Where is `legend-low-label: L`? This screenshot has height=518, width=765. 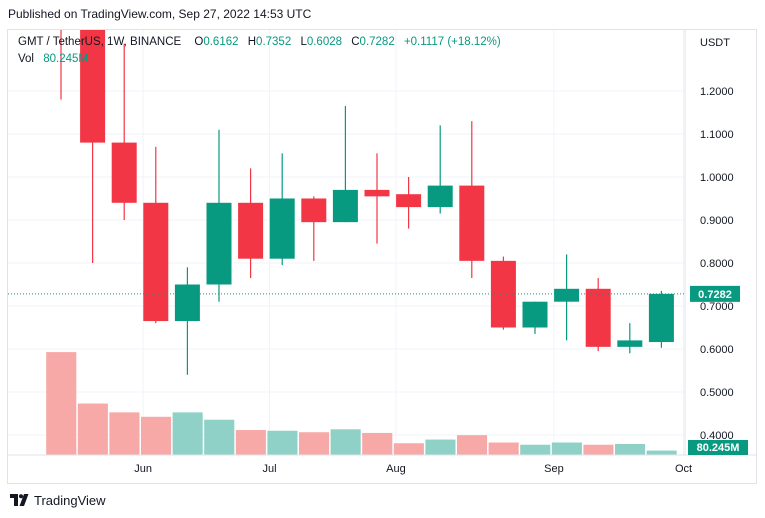
legend-low-label: L is located at coordinates (303, 42).